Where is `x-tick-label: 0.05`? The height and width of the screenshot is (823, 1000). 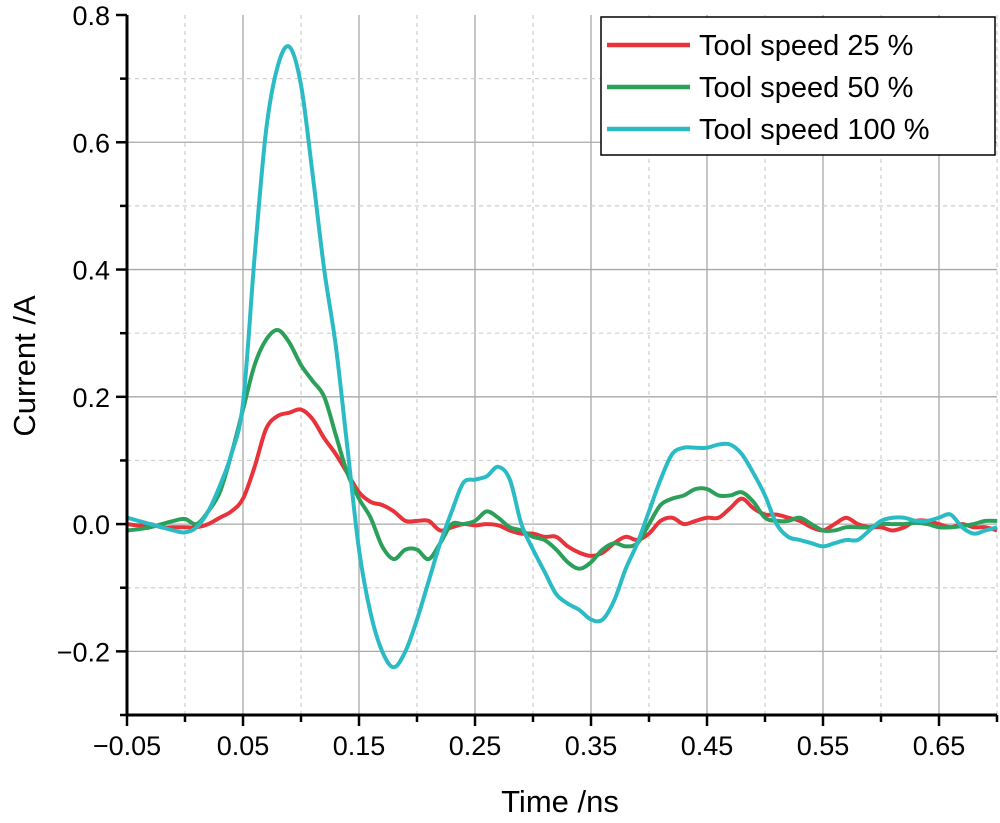 x-tick-label: 0.05 is located at coordinates (243, 746).